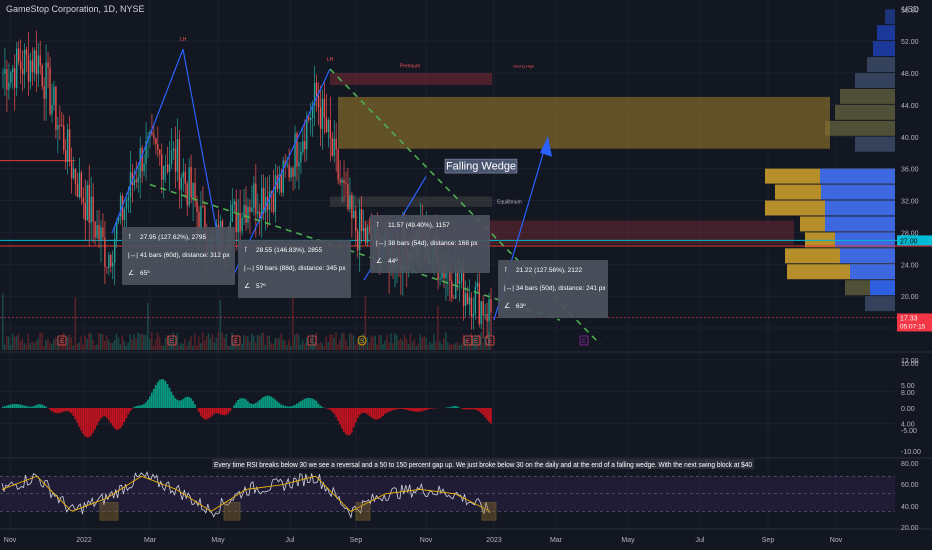  Describe the element at coordinates (131, 273) in the screenshot. I see `measure-icon: ∠` at that location.